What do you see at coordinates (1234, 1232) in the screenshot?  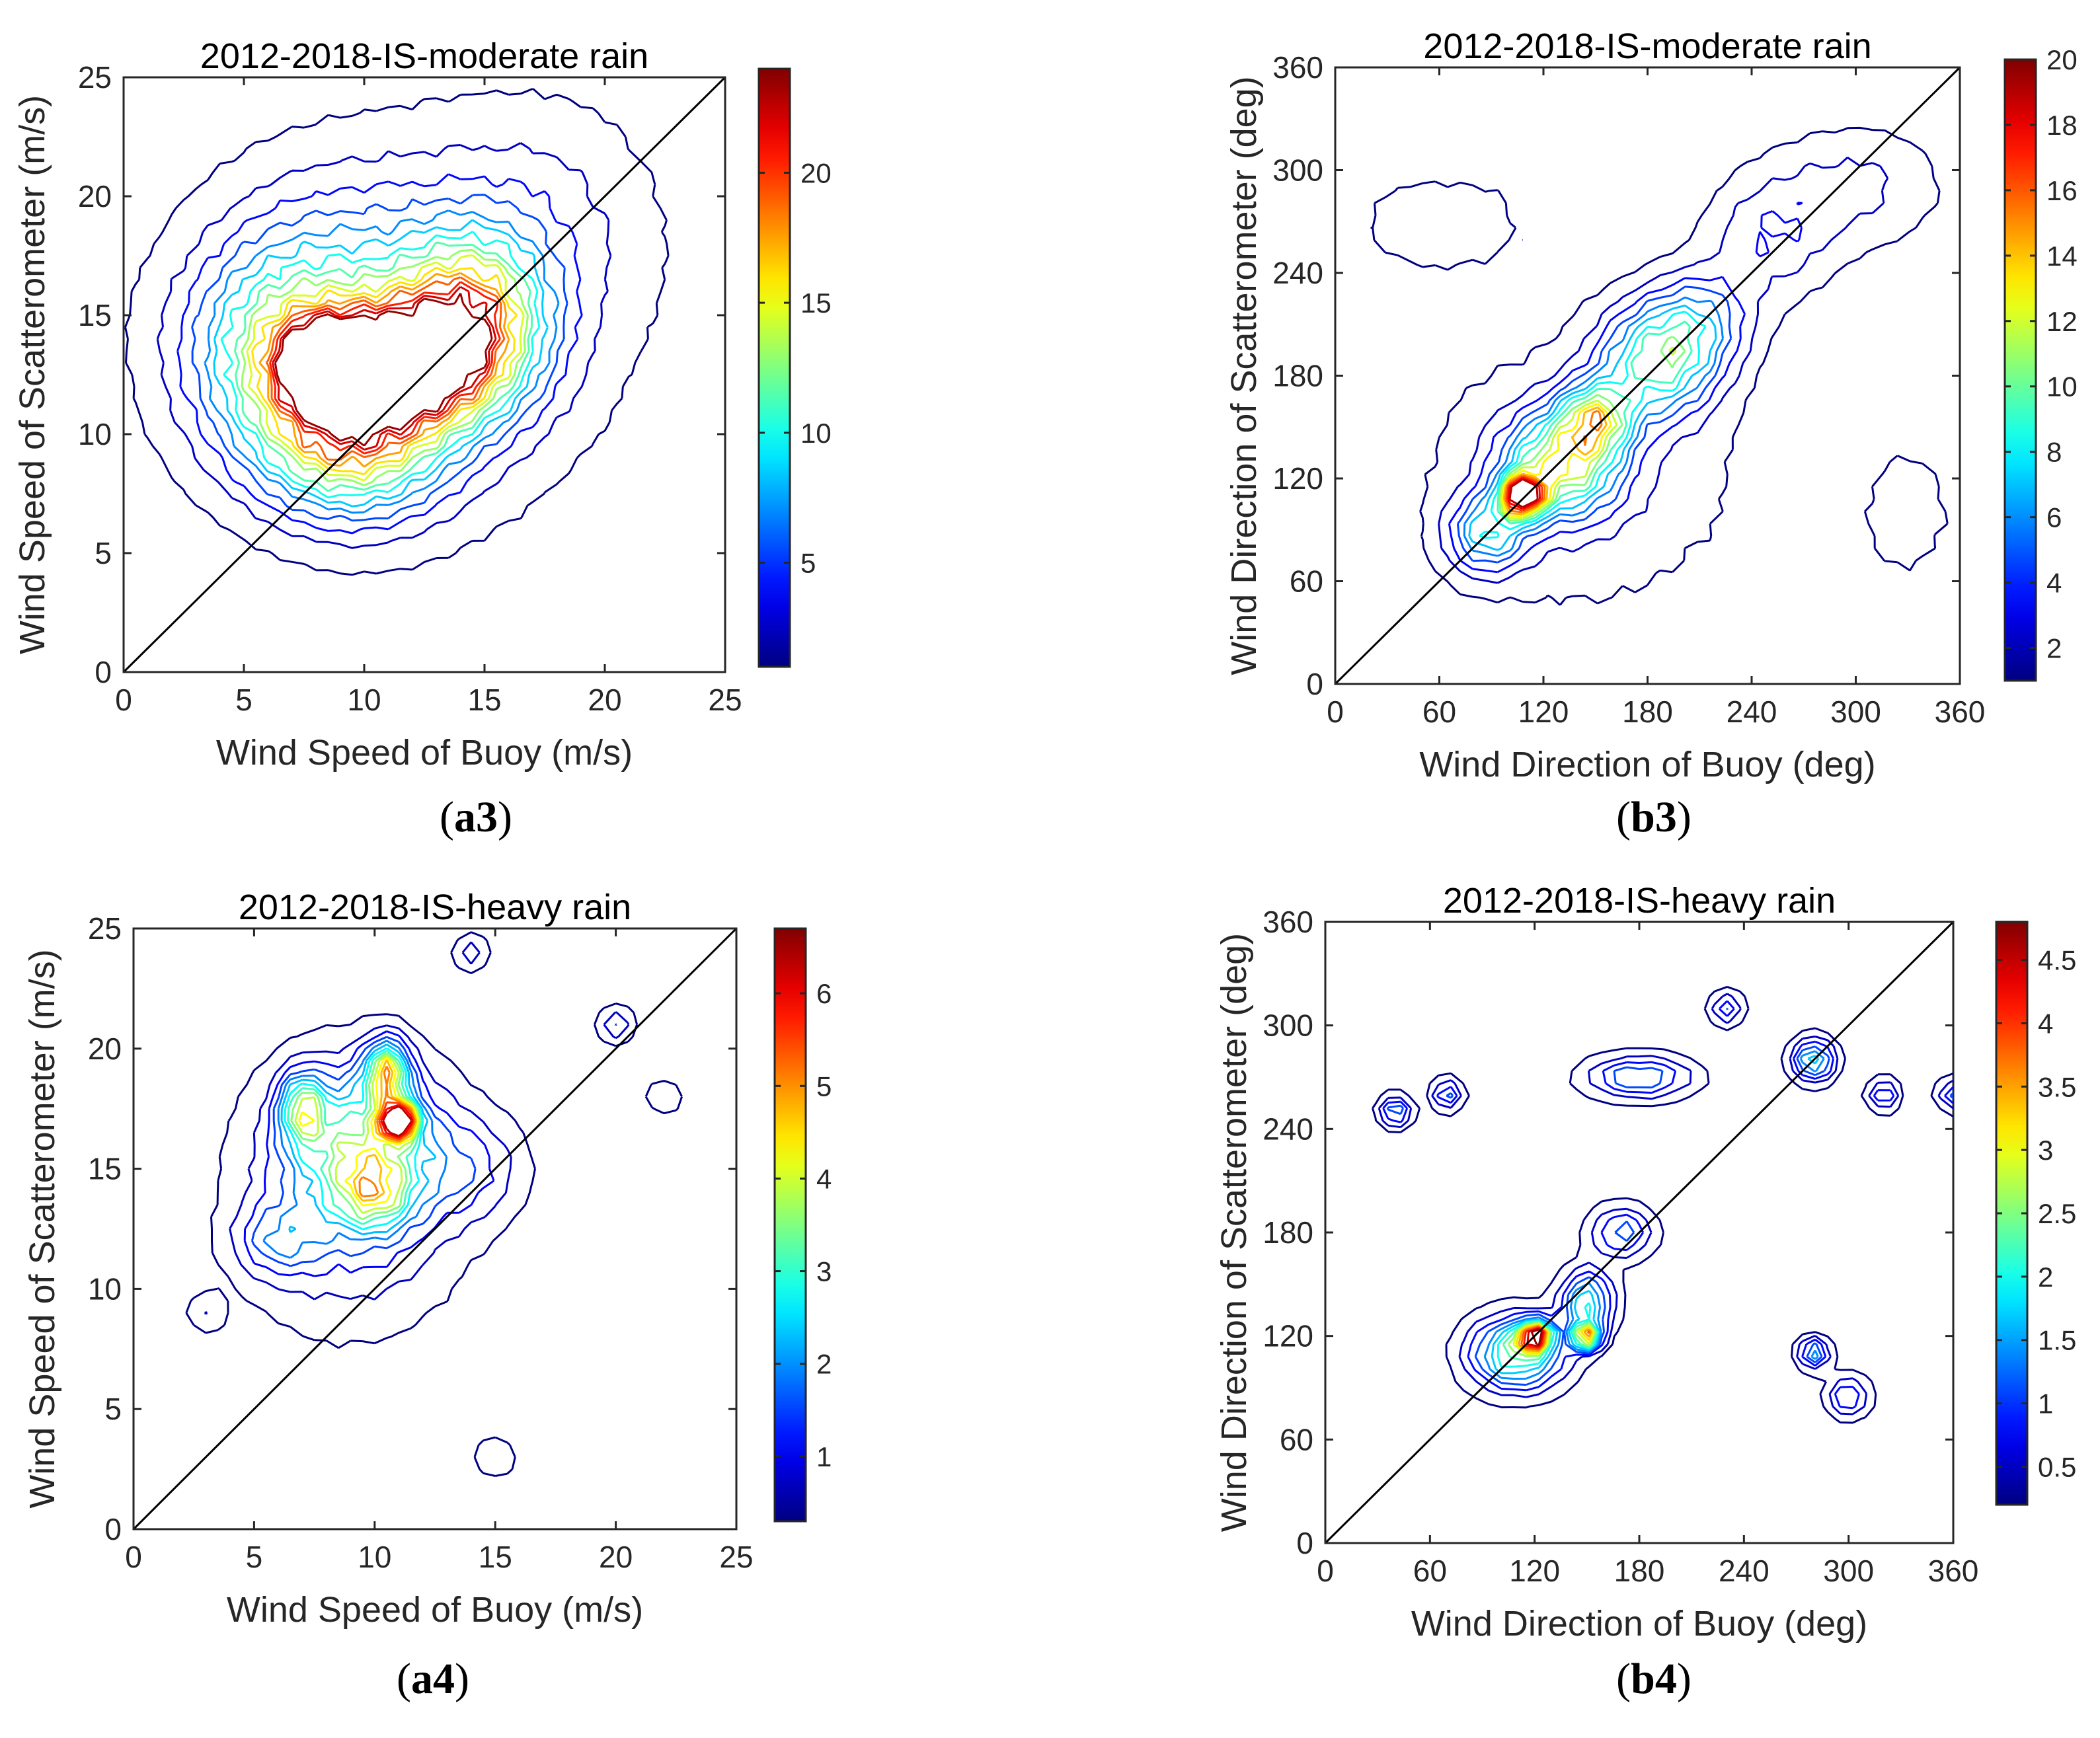 I see `y-axis-label: Wind Direction of Scatterometer (deg)` at bounding box center [1234, 1232].